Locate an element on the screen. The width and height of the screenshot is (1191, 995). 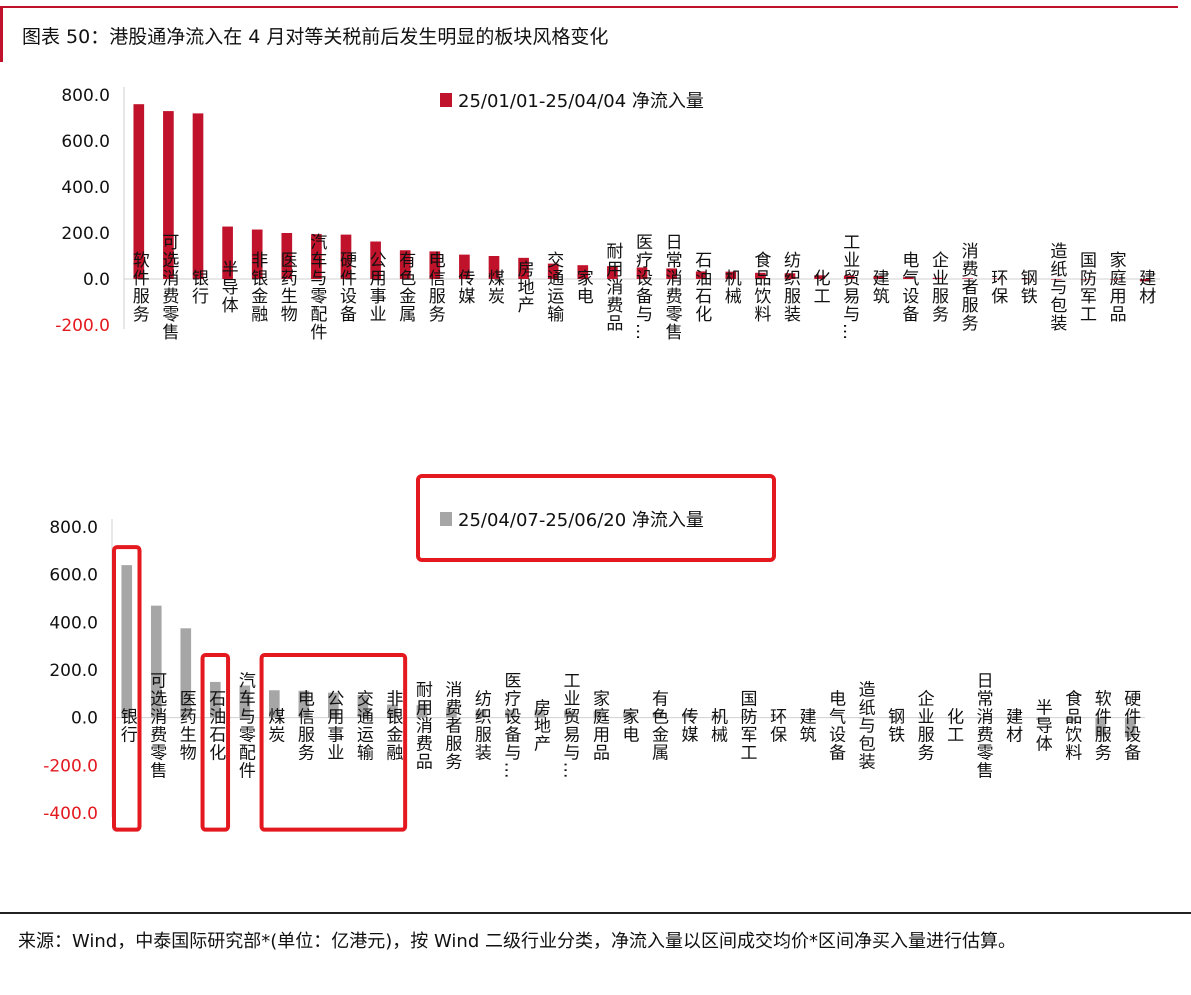
legend-highlight-box is located at coordinates (596, 518).